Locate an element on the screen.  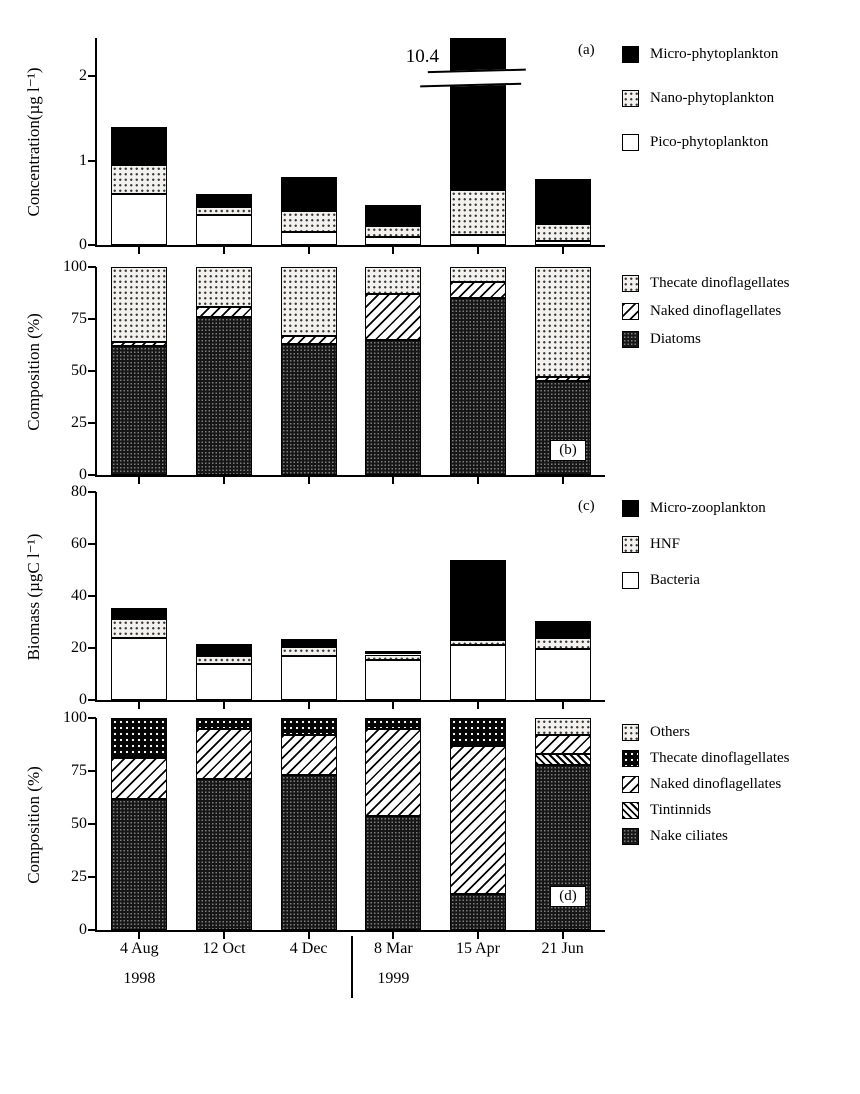
panel-label-d: (d) is located at coordinates (568, 896).